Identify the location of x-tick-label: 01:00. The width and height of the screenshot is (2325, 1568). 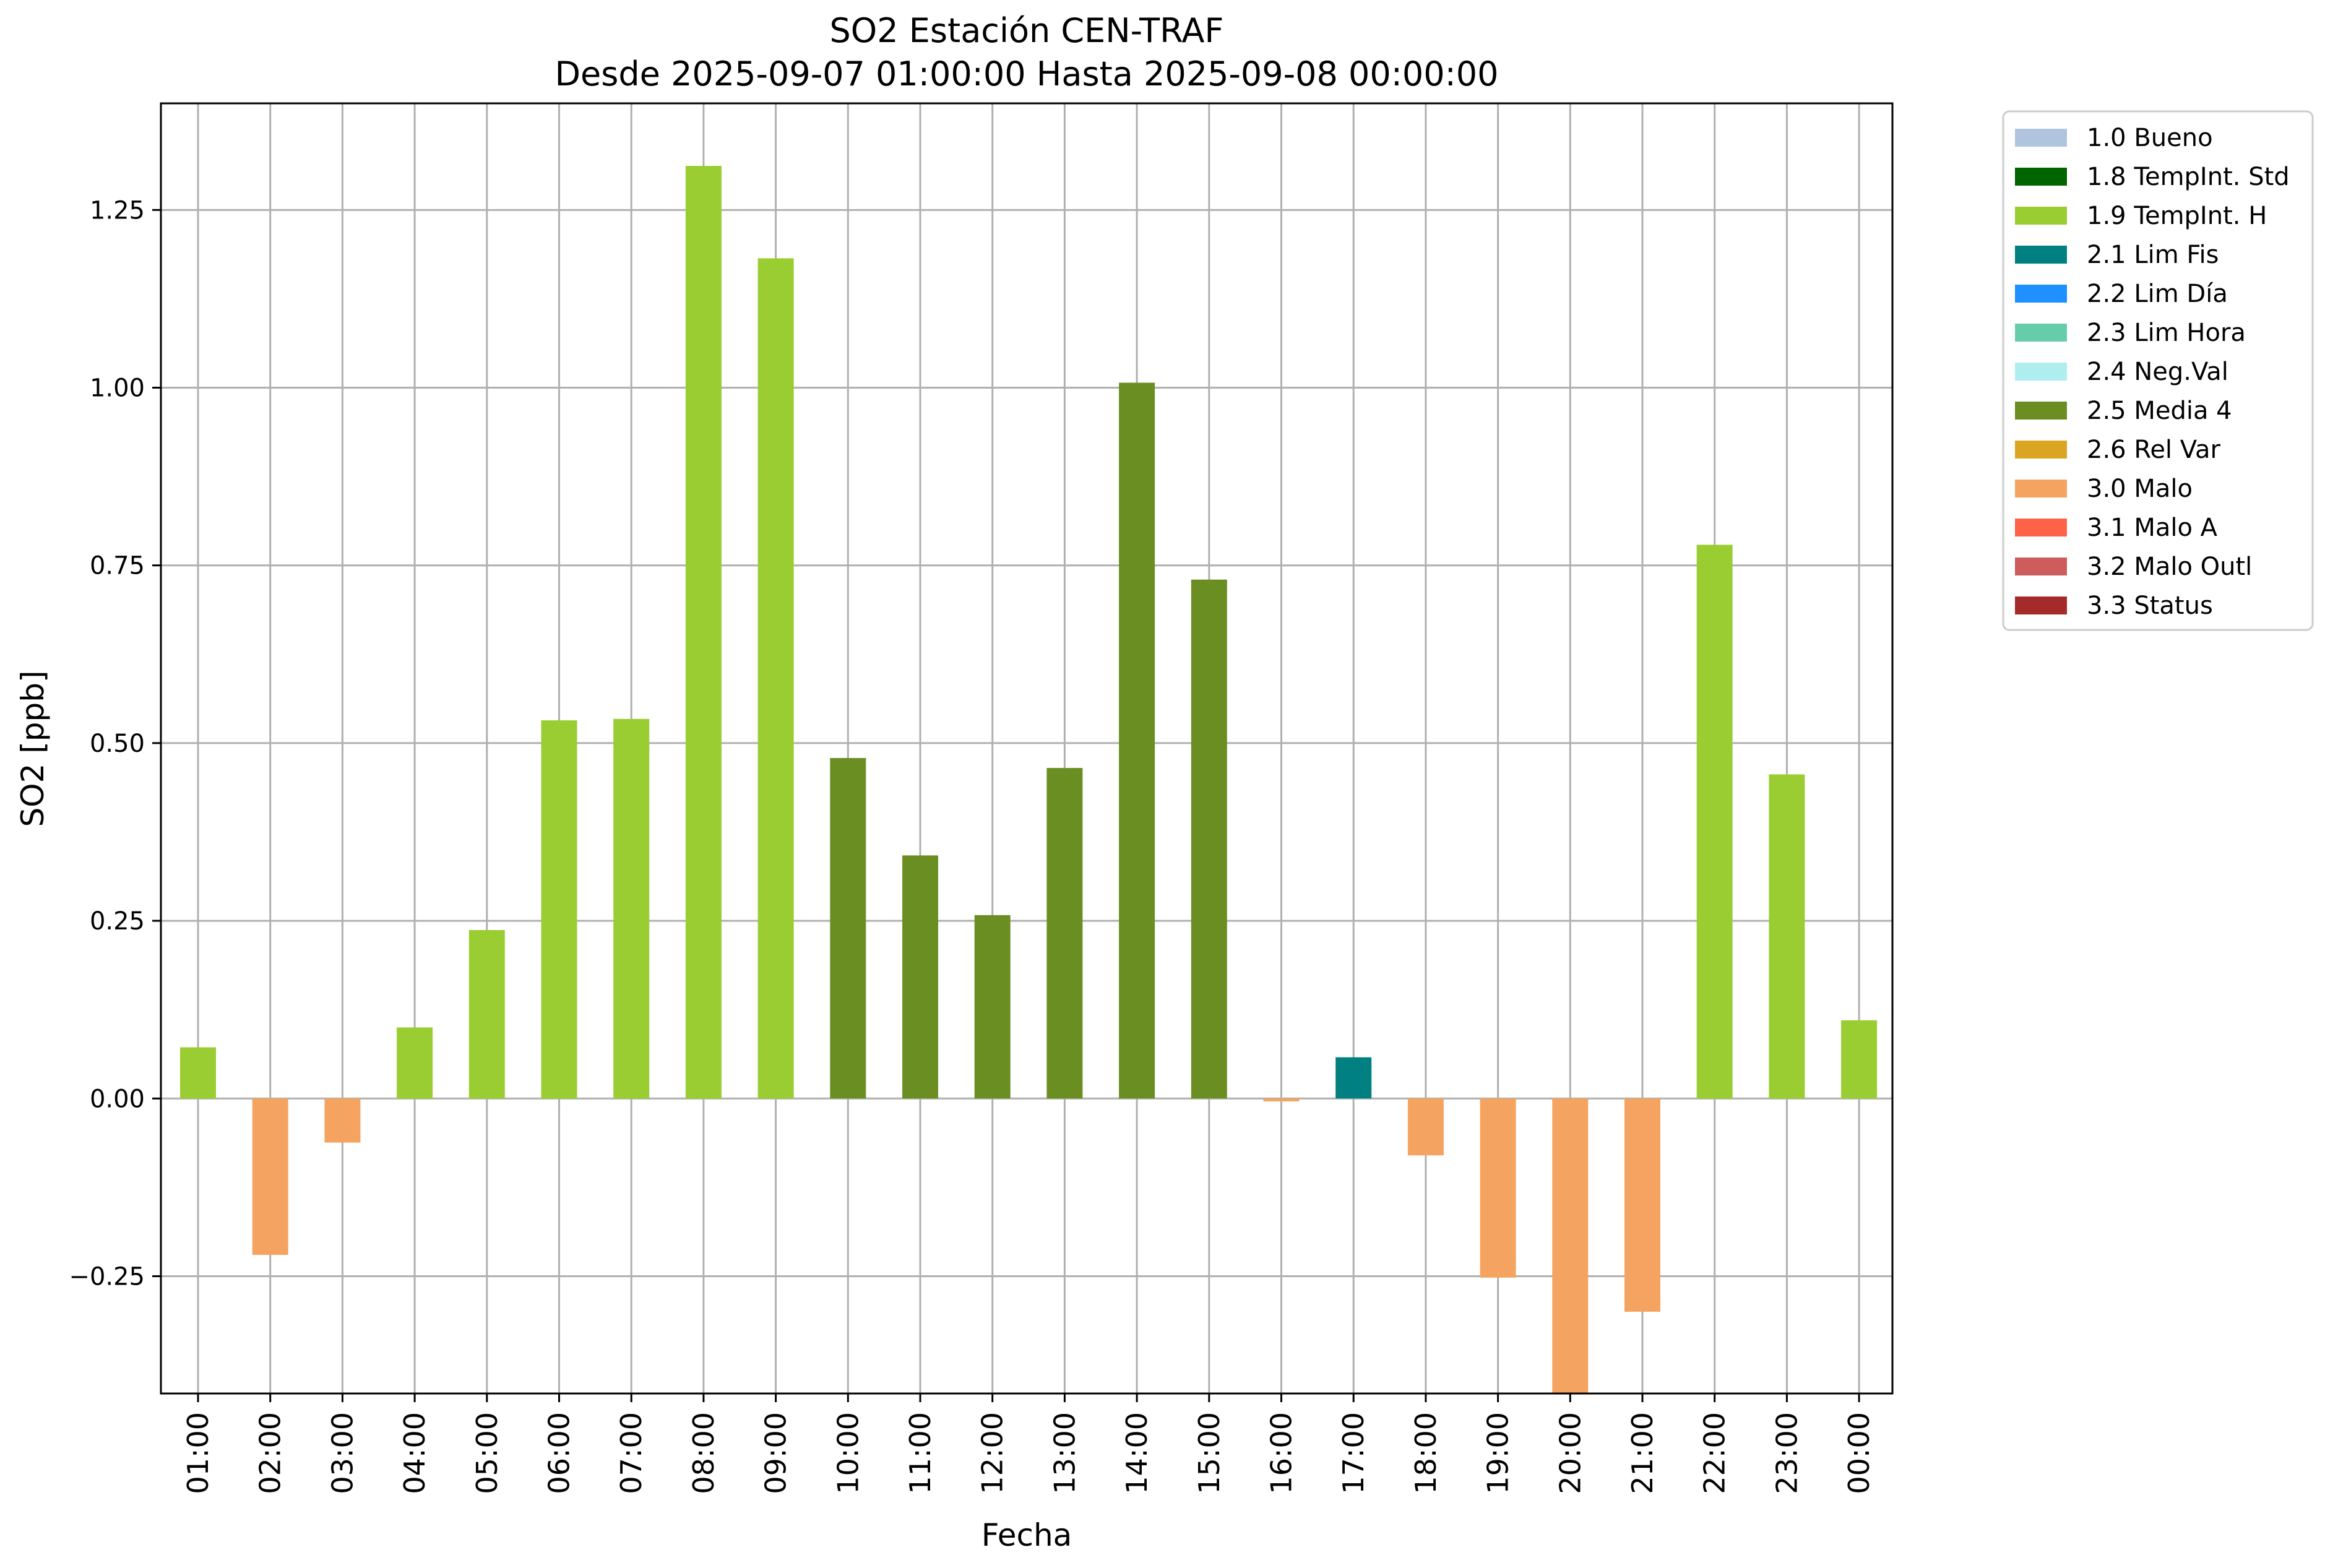
(198, 1453).